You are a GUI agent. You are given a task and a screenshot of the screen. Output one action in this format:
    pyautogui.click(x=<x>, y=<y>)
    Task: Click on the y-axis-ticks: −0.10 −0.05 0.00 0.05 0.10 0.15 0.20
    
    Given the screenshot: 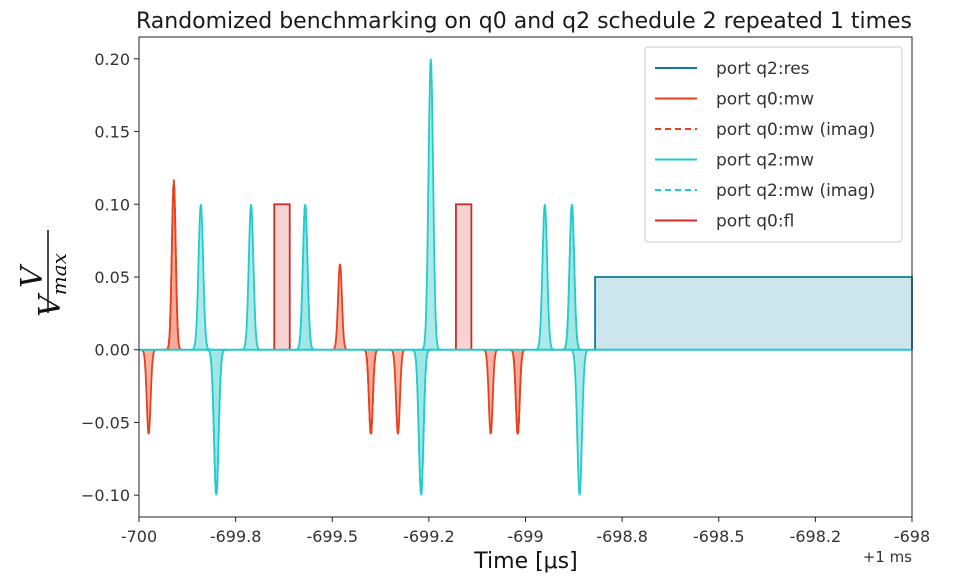 What is the action you would take?
    pyautogui.click(x=110, y=277)
    